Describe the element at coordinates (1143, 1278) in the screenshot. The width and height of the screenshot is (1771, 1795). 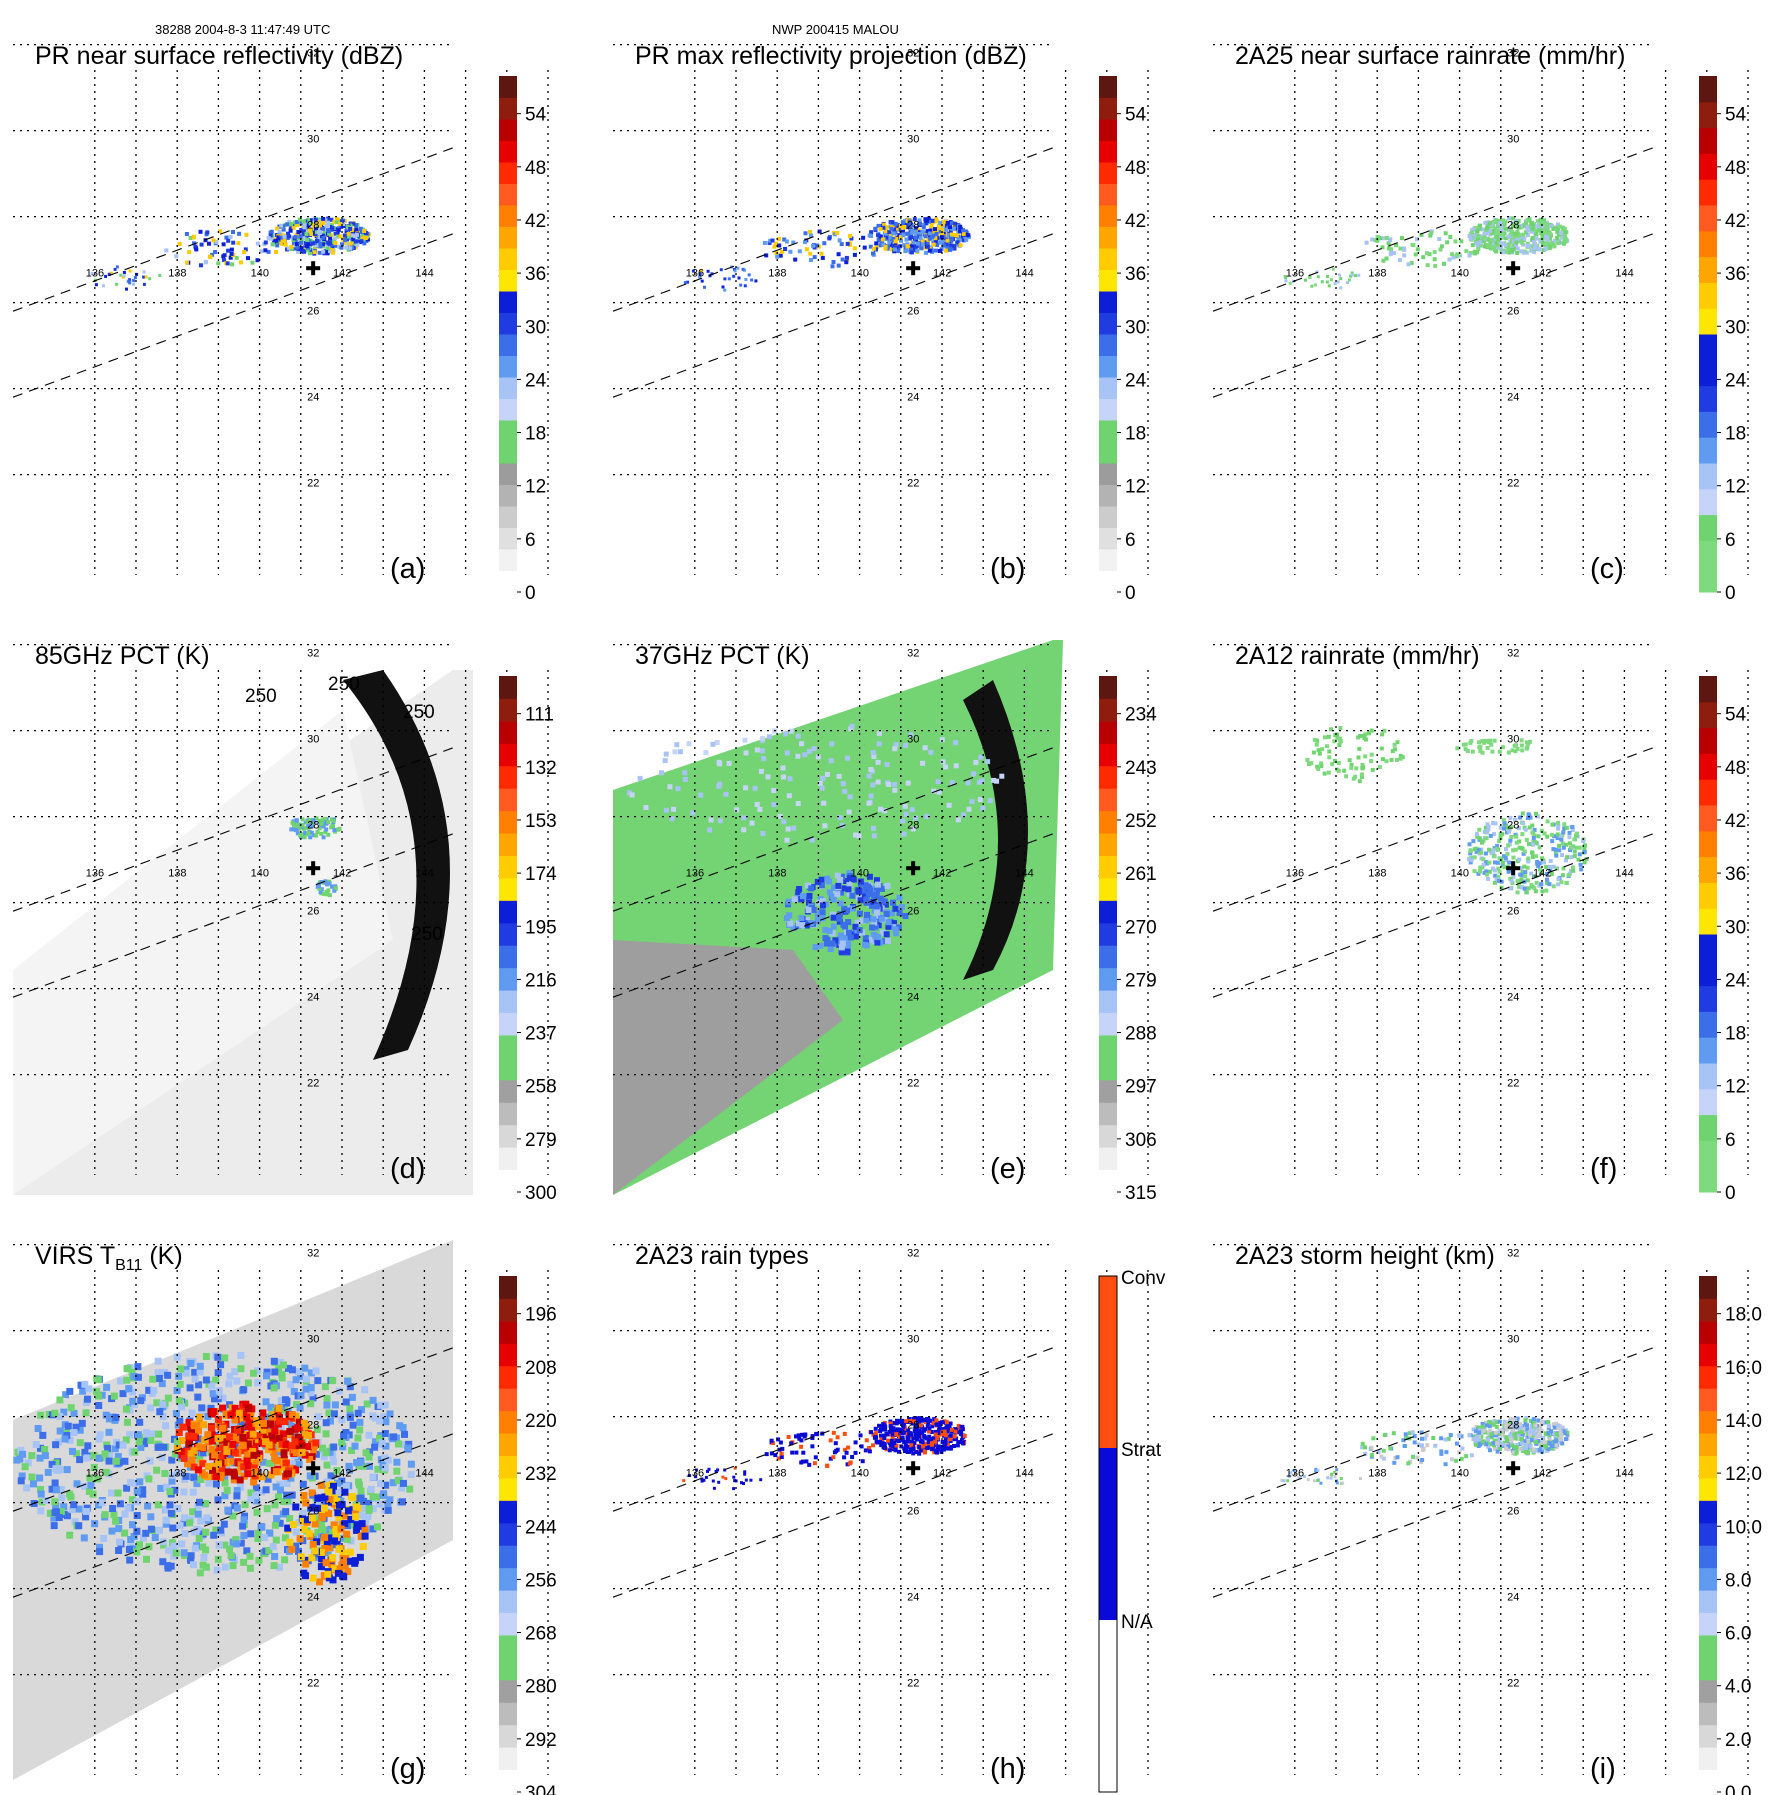
I see `colorbar-category: Conv` at that location.